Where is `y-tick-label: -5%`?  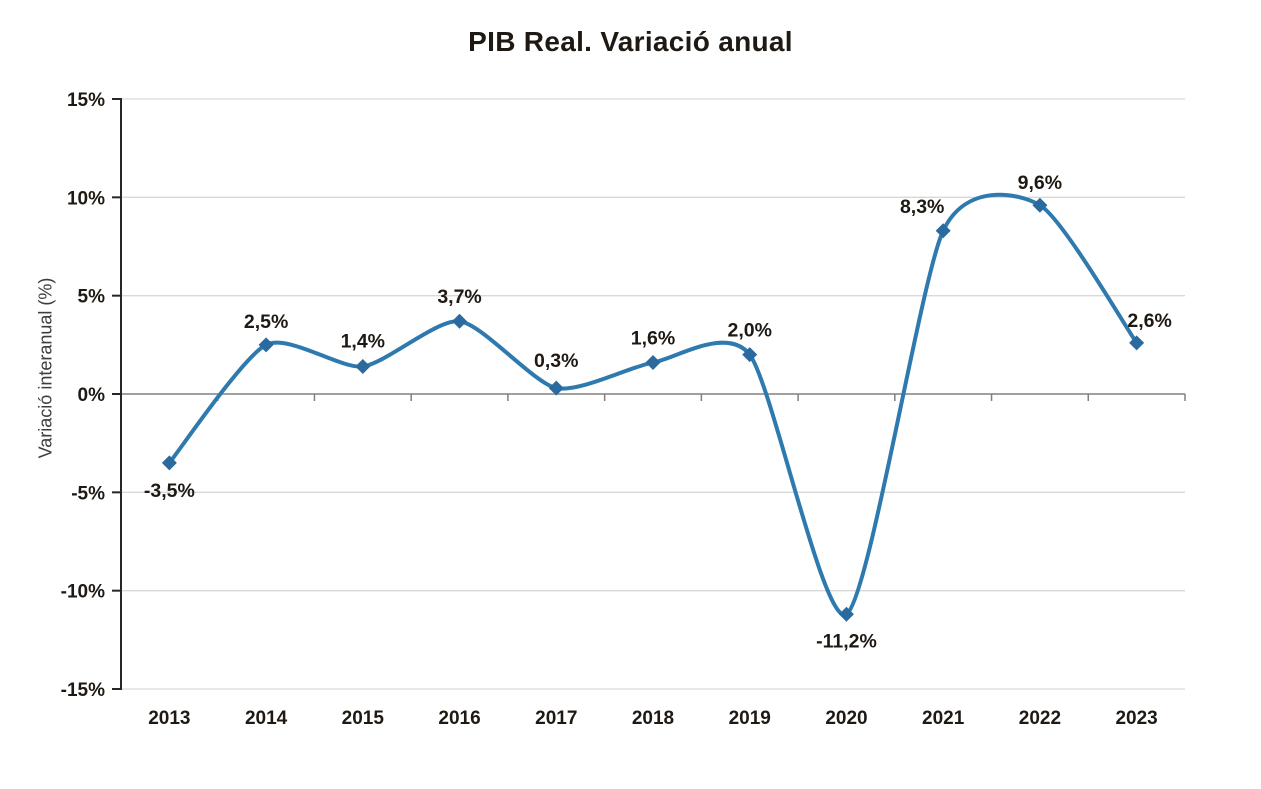 y-tick-label: -5% is located at coordinates (88, 493).